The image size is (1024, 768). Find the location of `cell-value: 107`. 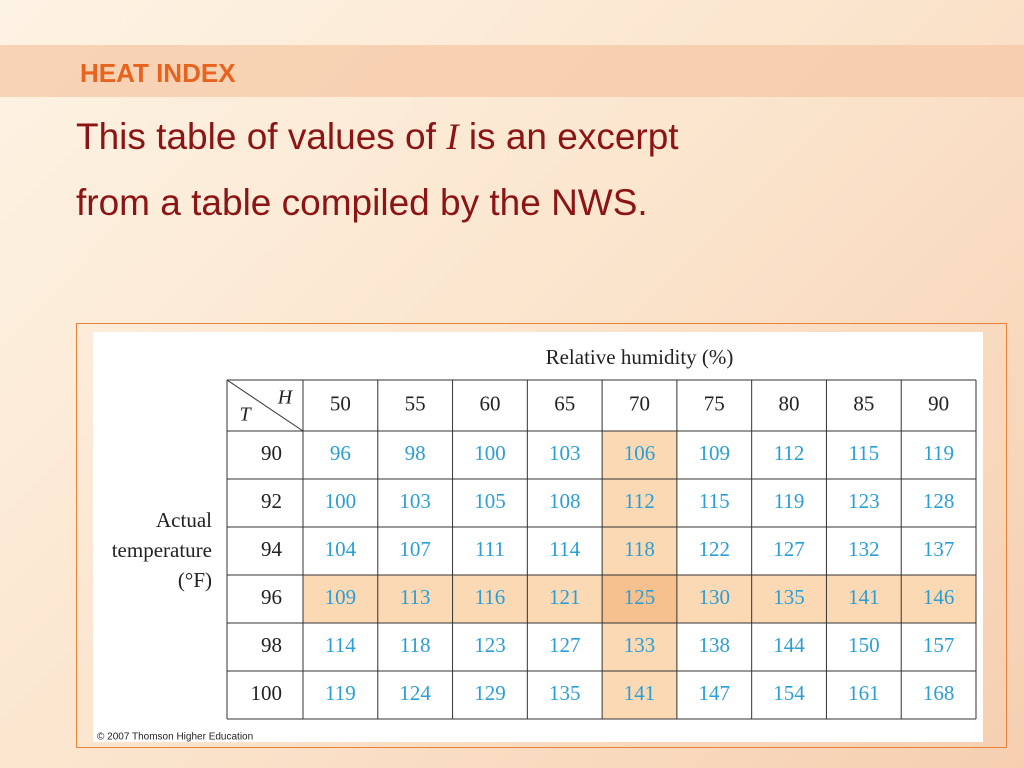

cell-value: 107 is located at coordinates (415, 549).